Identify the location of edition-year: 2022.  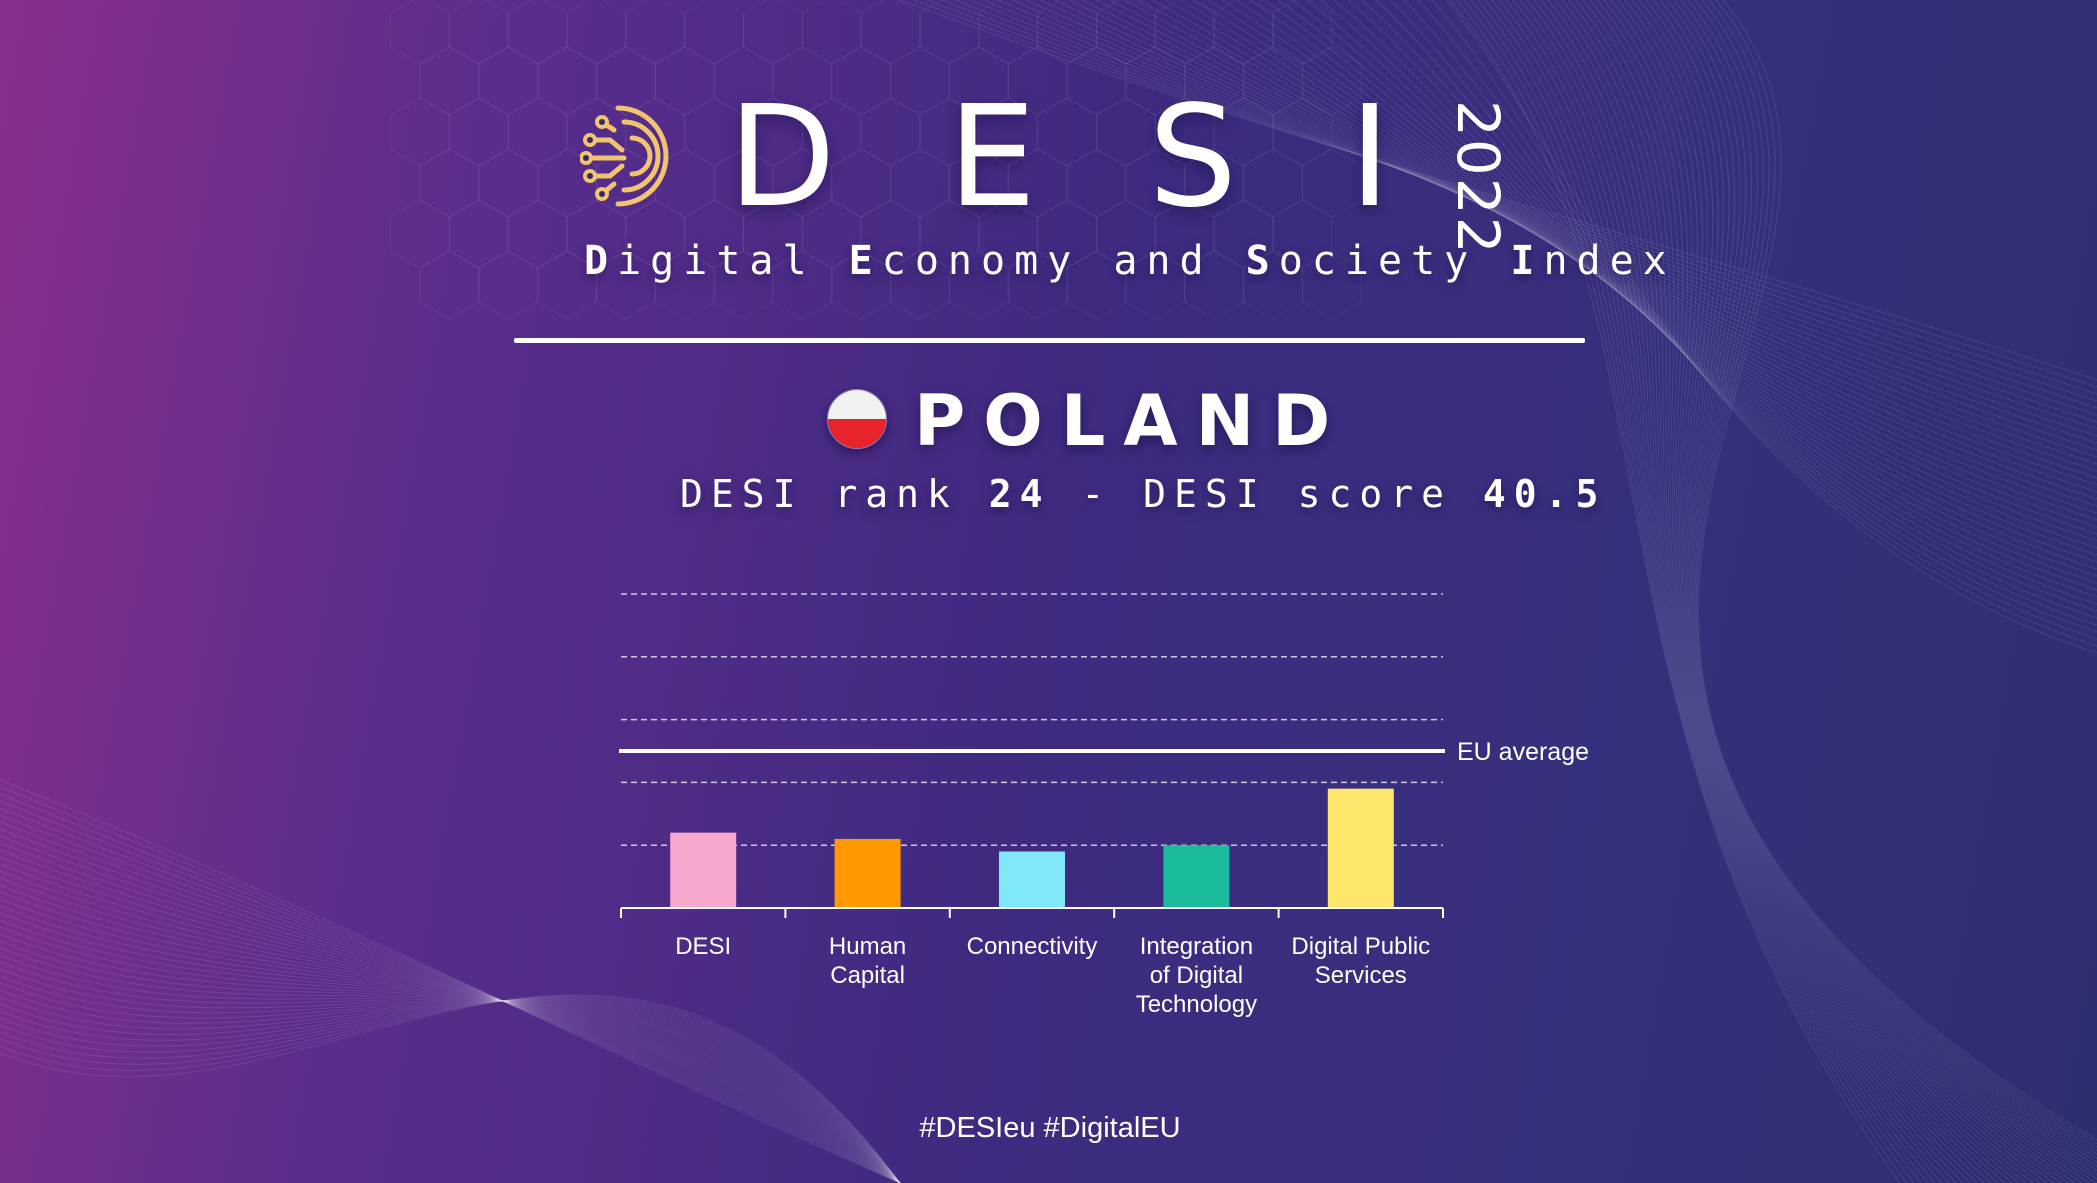
(1478, 178).